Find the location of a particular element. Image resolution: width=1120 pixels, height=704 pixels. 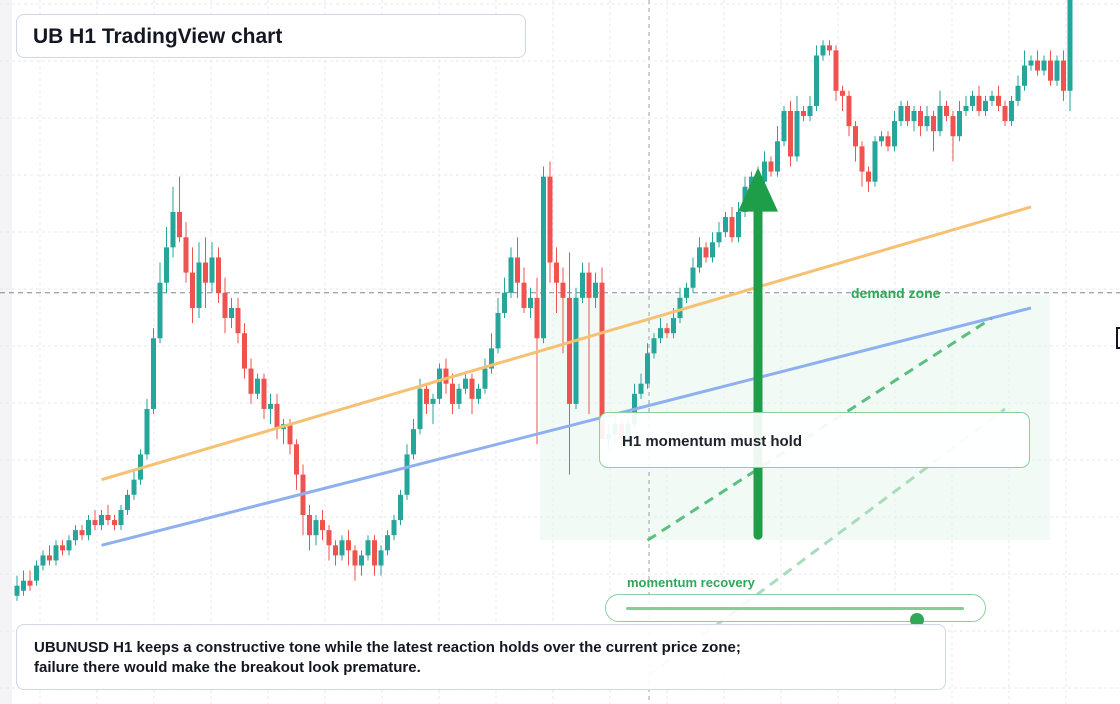

slider-track is located at coordinates (795, 617).